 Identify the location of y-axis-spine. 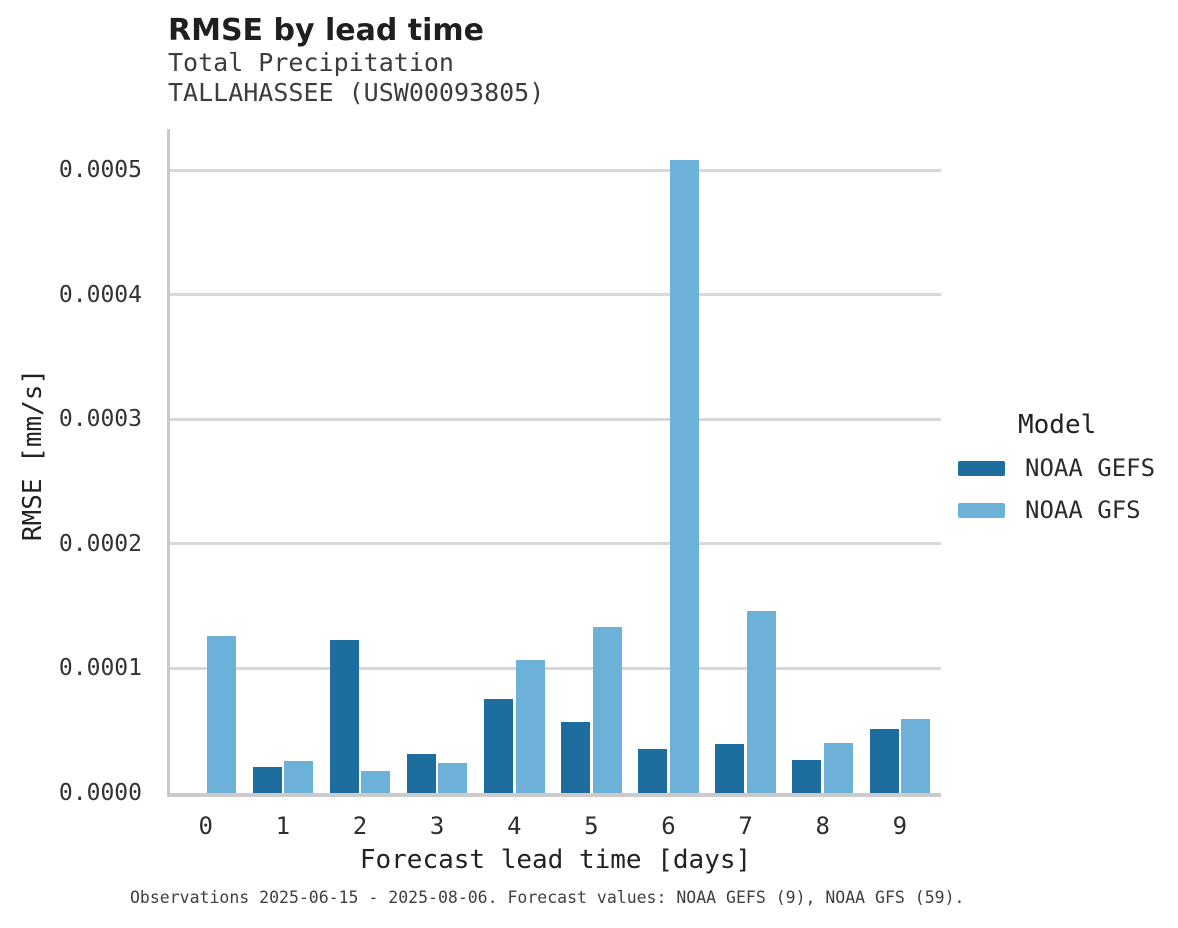
(168, 462).